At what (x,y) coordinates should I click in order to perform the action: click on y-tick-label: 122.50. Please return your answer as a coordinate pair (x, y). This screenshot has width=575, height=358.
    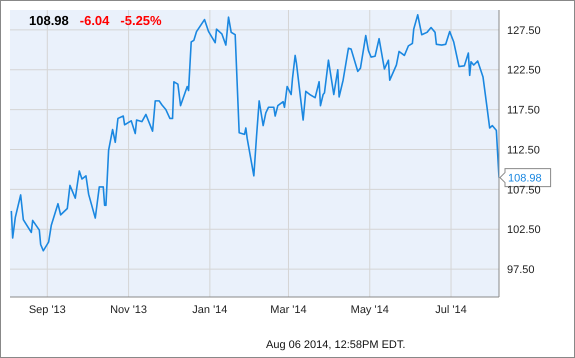
    Looking at the image, I should click on (524, 70).